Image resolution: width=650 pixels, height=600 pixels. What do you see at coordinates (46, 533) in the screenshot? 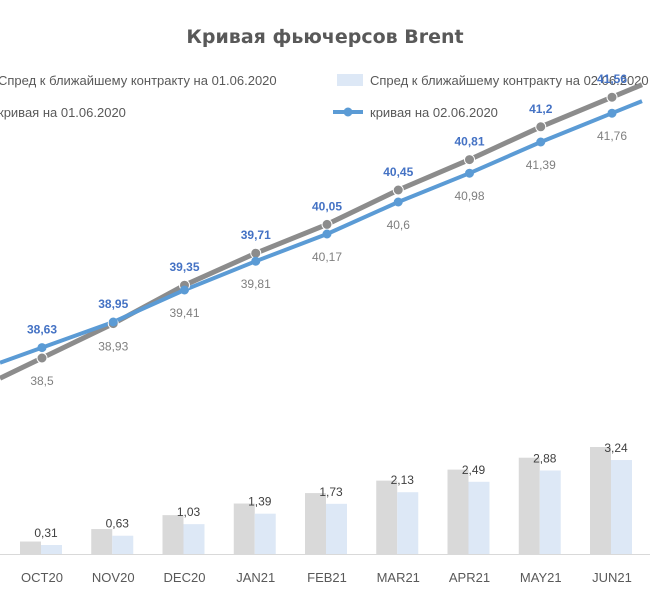
I see `bar-label-oct20: 0,31` at bounding box center [46, 533].